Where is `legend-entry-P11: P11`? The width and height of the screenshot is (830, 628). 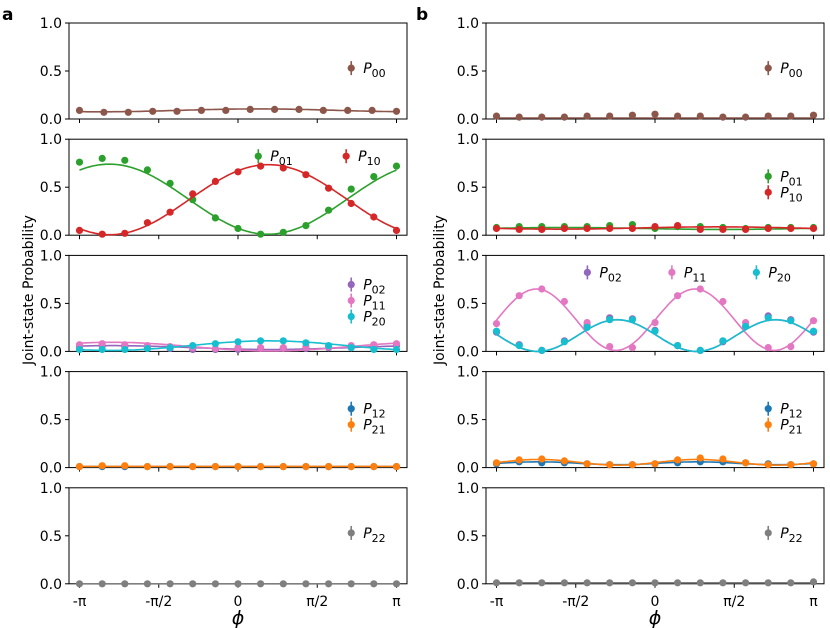
legend-entry-P11: P11 is located at coordinates (687, 274).